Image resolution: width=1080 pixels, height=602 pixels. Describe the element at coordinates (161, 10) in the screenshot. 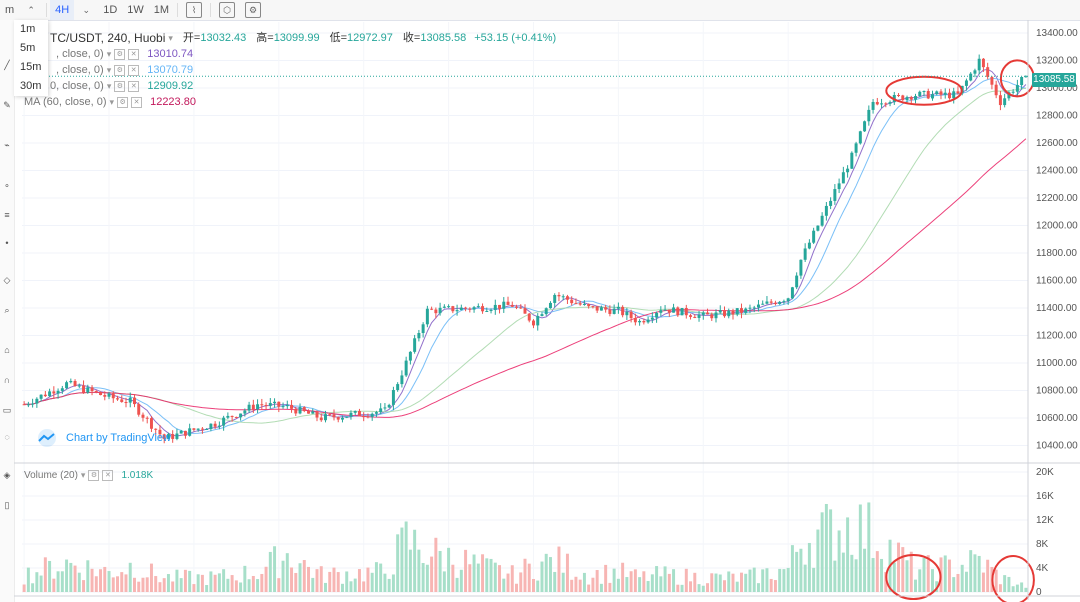

I see `interval-1m: 1M` at that location.